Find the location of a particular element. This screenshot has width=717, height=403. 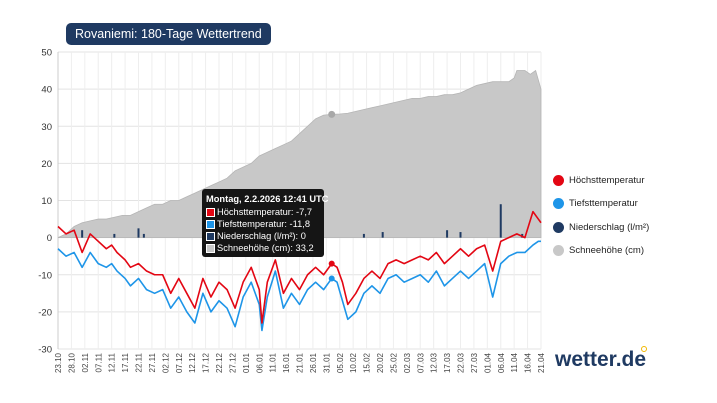

x-tick-label: 31.01 is located at coordinates (326, 362).